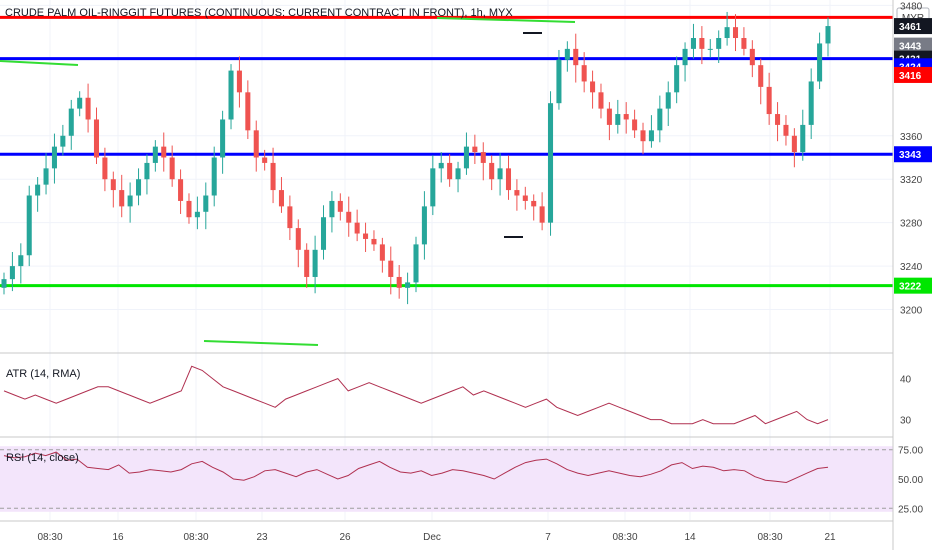 The height and width of the screenshot is (550, 932). I want to click on rsi-band, so click(446, 479).